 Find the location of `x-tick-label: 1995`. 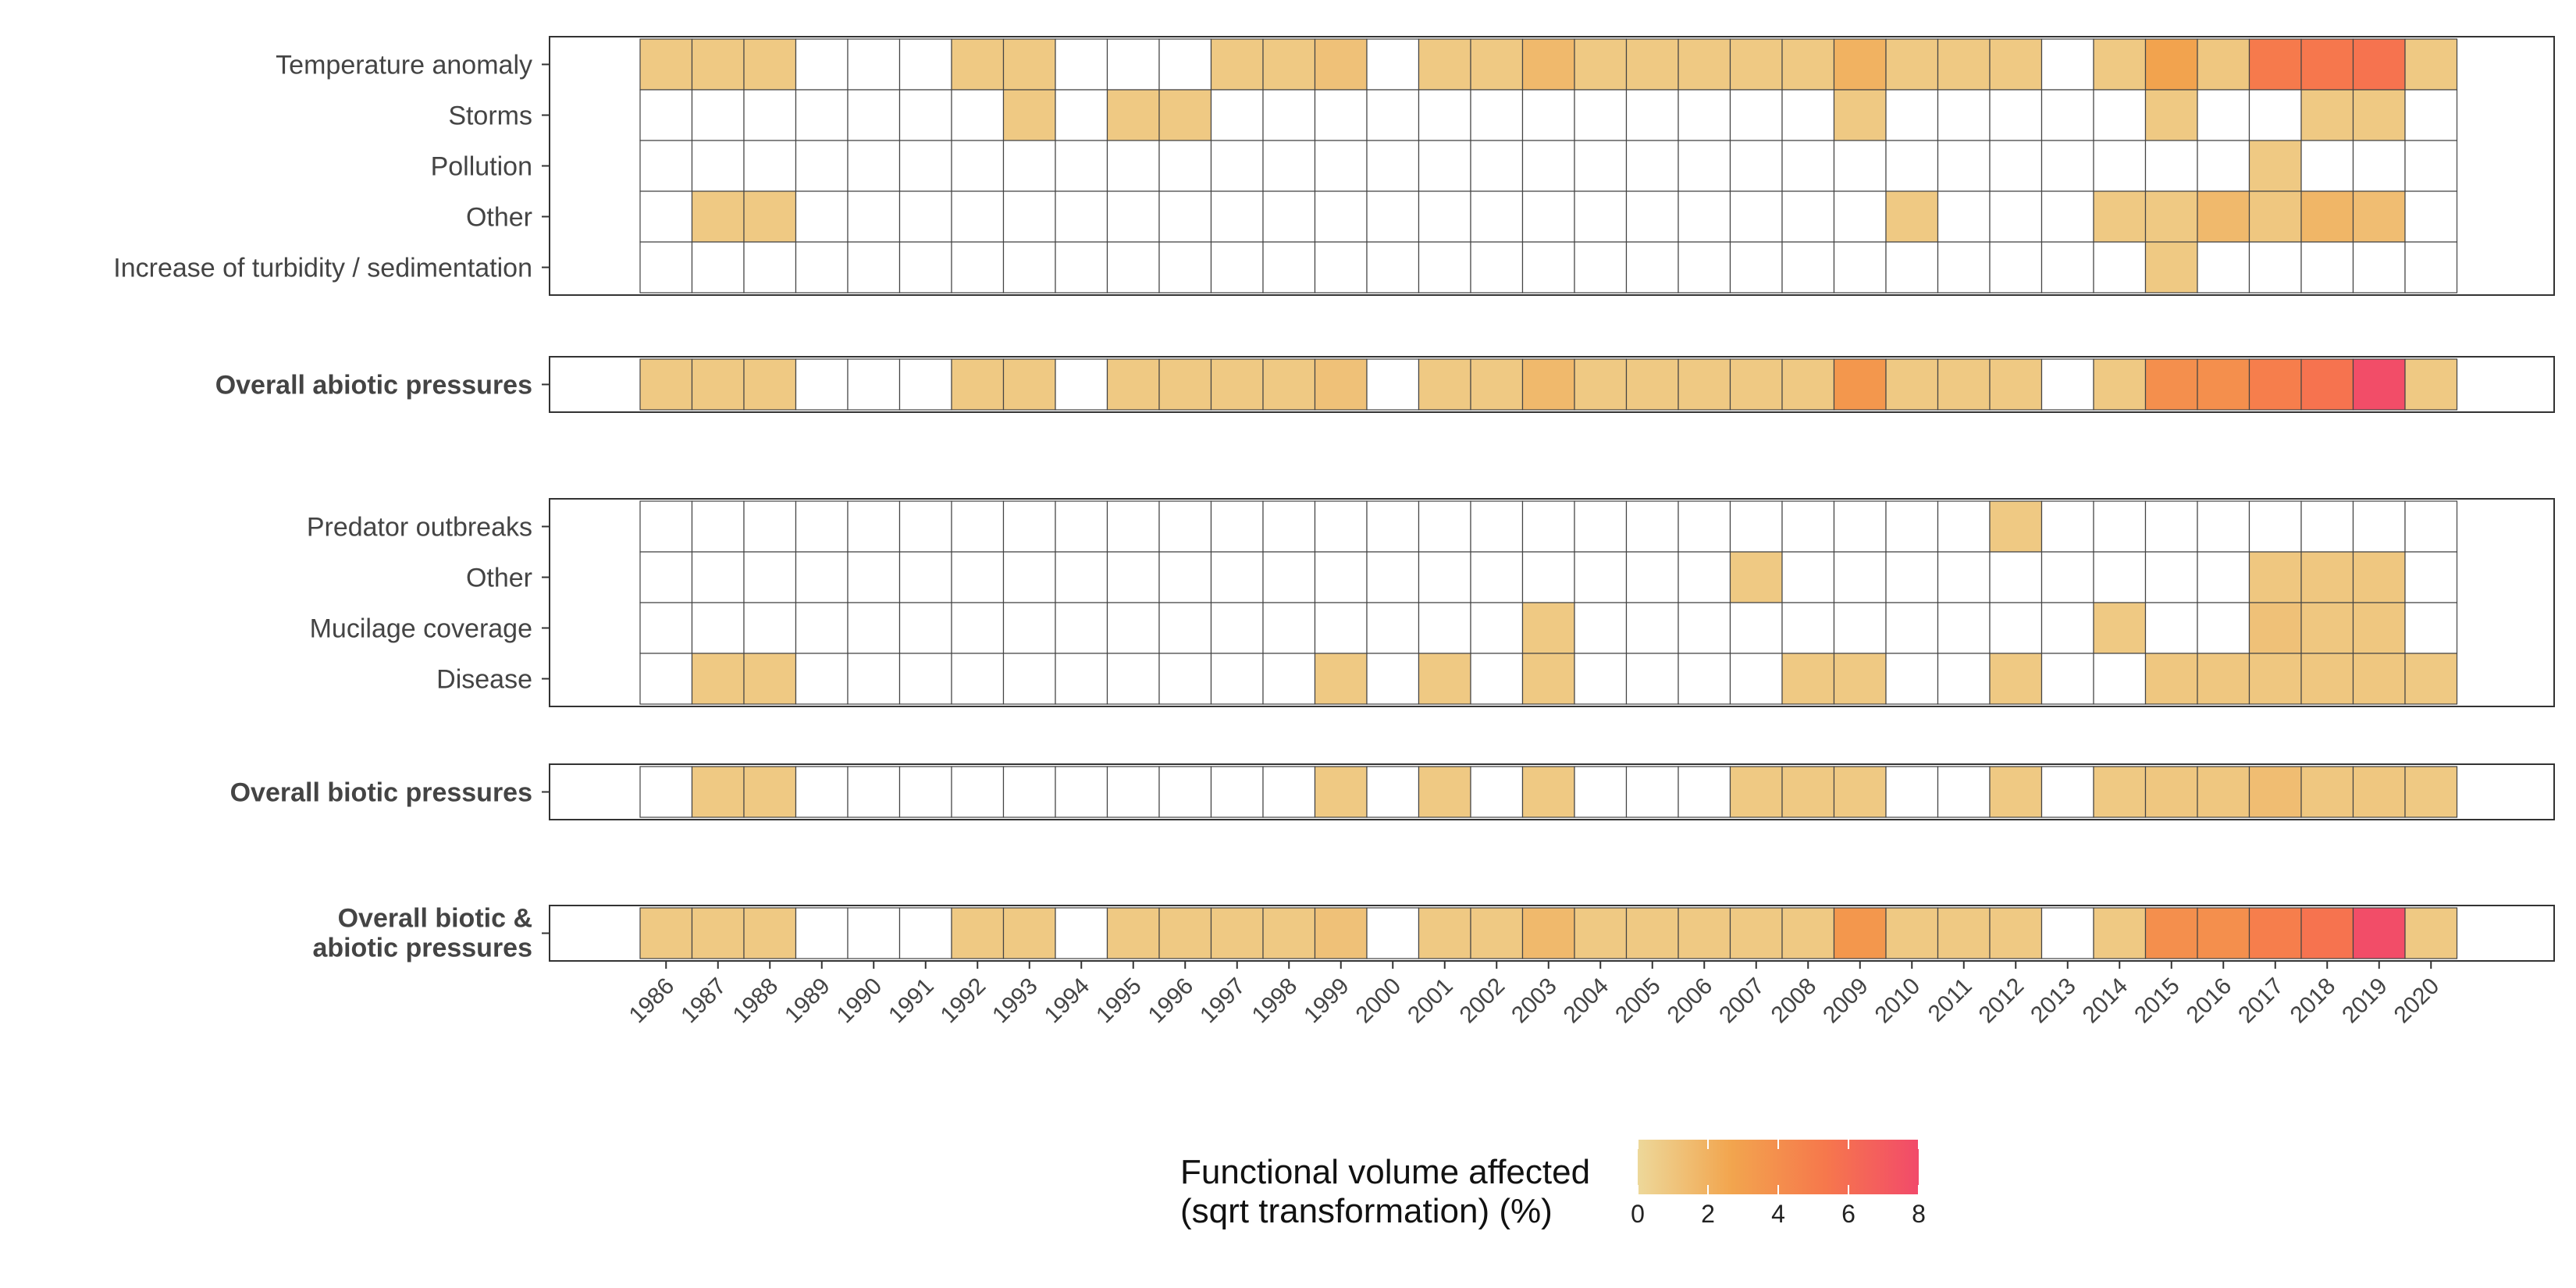

x-tick-label: 1995 is located at coordinates (1119, 1001).